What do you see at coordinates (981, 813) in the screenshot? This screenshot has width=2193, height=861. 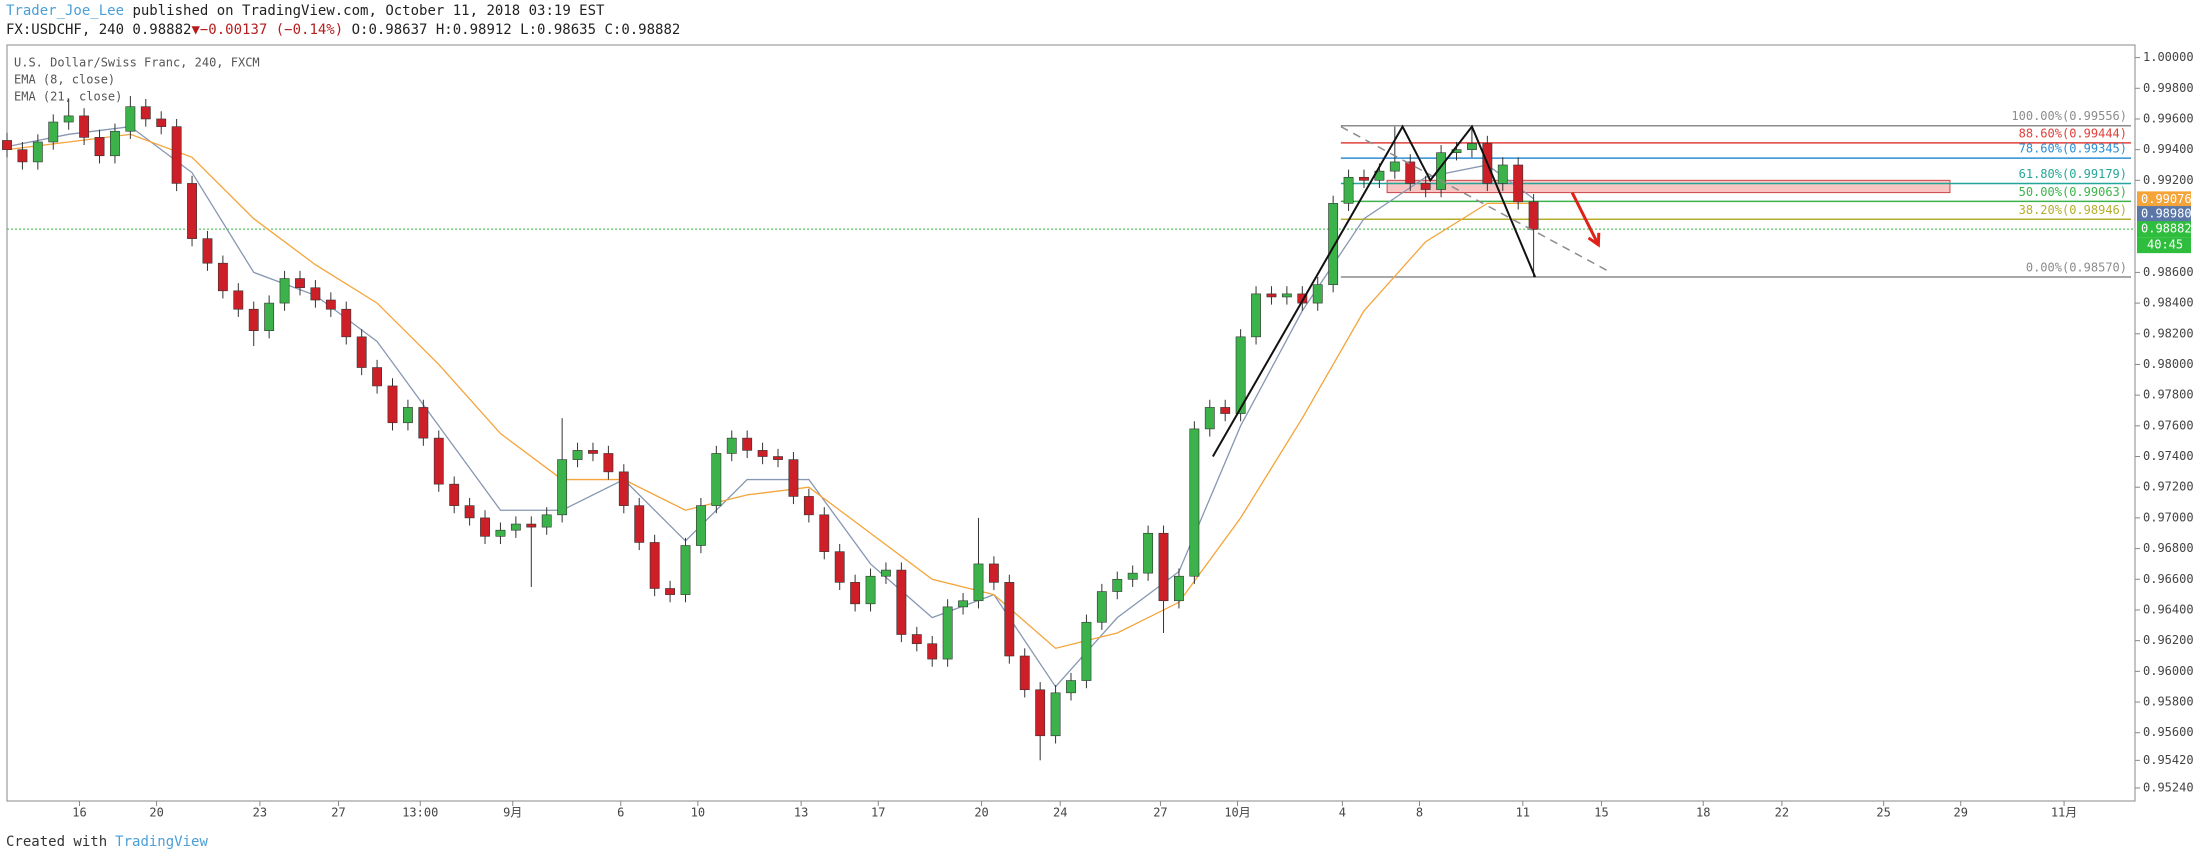 I see `x-tick-label: 20` at bounding box center [981, 813].